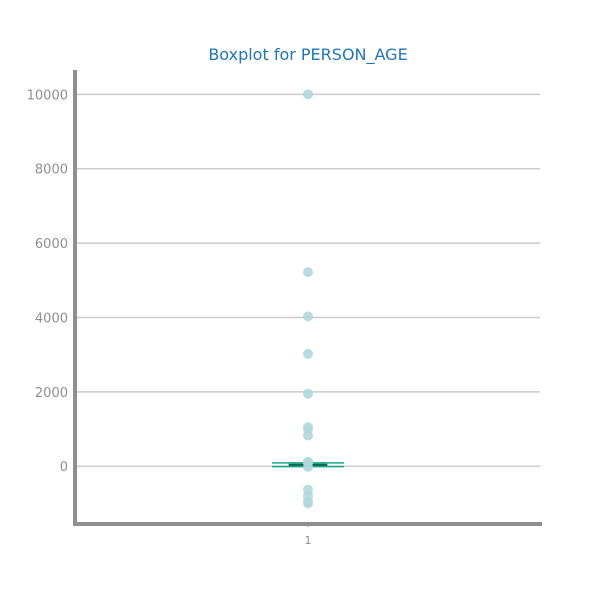 The height and width of the screenshot is (600, 600). I want to click on y-tick-label: 0, so click(64, 467).